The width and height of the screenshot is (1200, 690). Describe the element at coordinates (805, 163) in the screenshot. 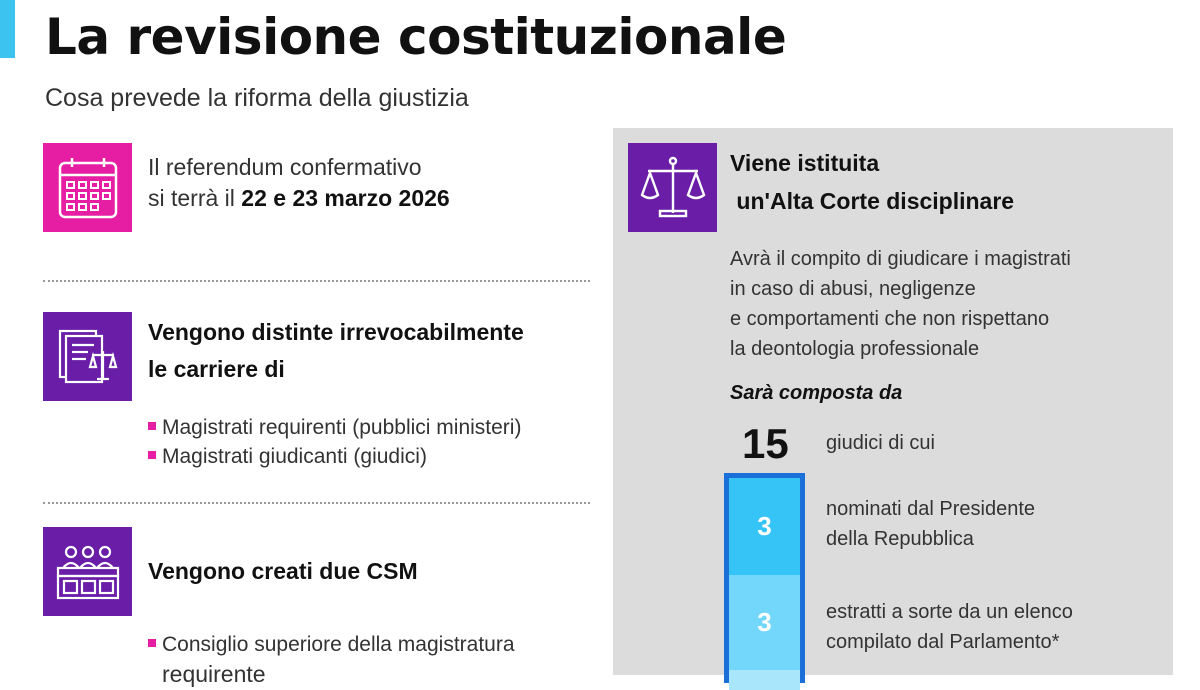

I see `alta-corte-title-line1: Viene istituita` at that location.